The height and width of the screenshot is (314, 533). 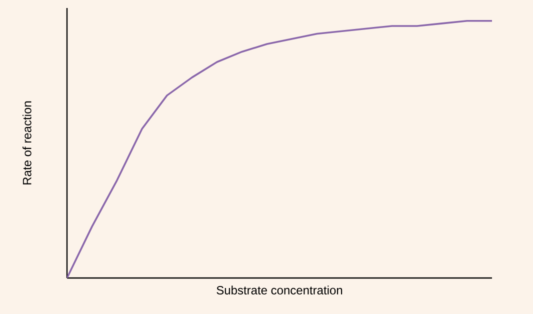 I want to click on y-axis-title: Rate of reaction, so click(x=27, y=142).